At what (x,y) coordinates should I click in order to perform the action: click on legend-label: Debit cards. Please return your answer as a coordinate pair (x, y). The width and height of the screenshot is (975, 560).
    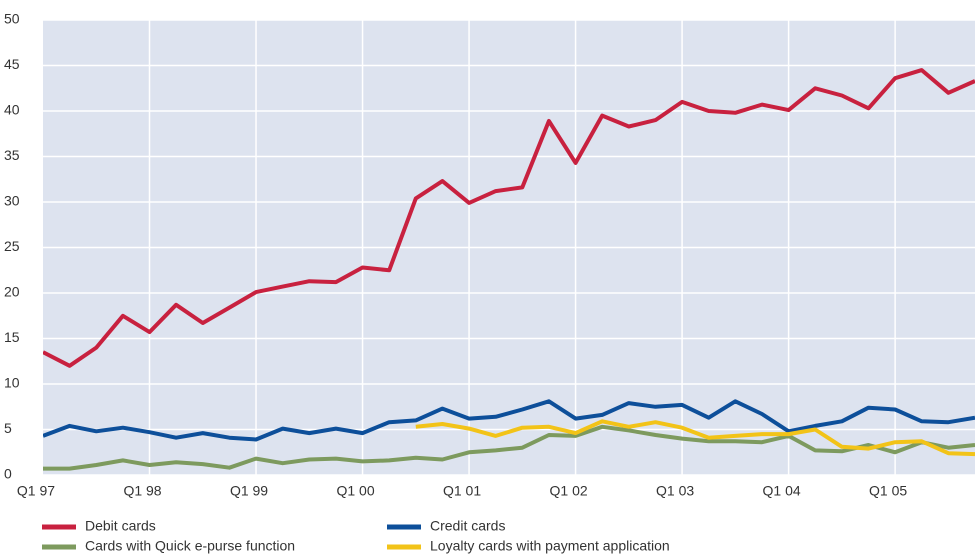
    Looking at the image, I should click on (120, 526).